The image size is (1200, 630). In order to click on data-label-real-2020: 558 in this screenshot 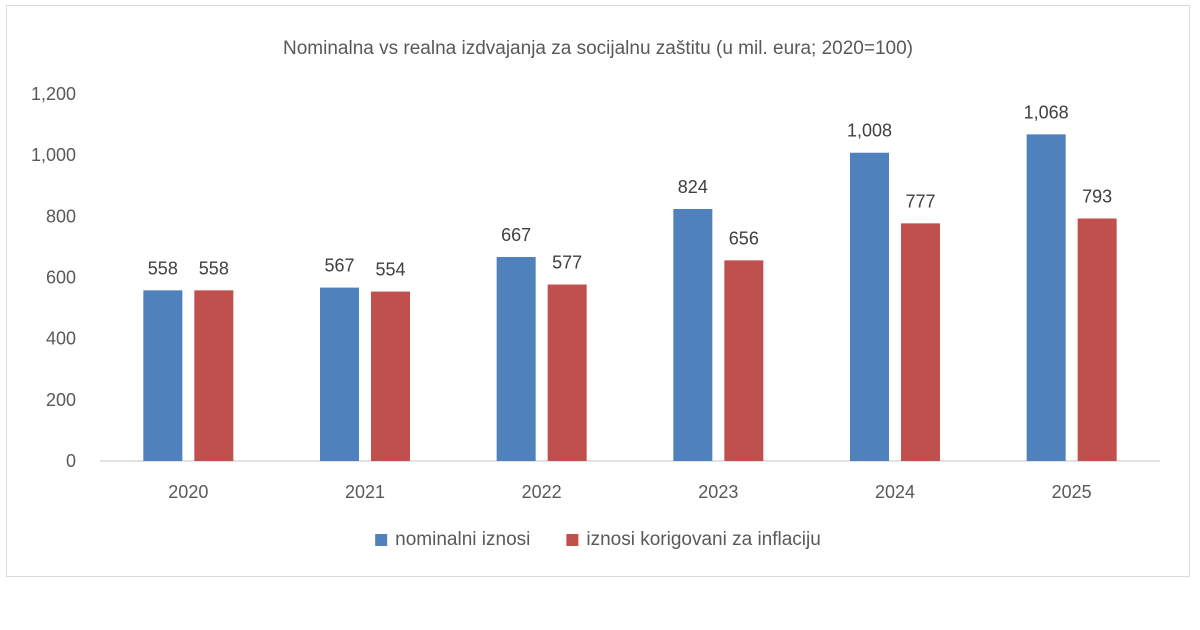, I will do `click(214, 268)`.